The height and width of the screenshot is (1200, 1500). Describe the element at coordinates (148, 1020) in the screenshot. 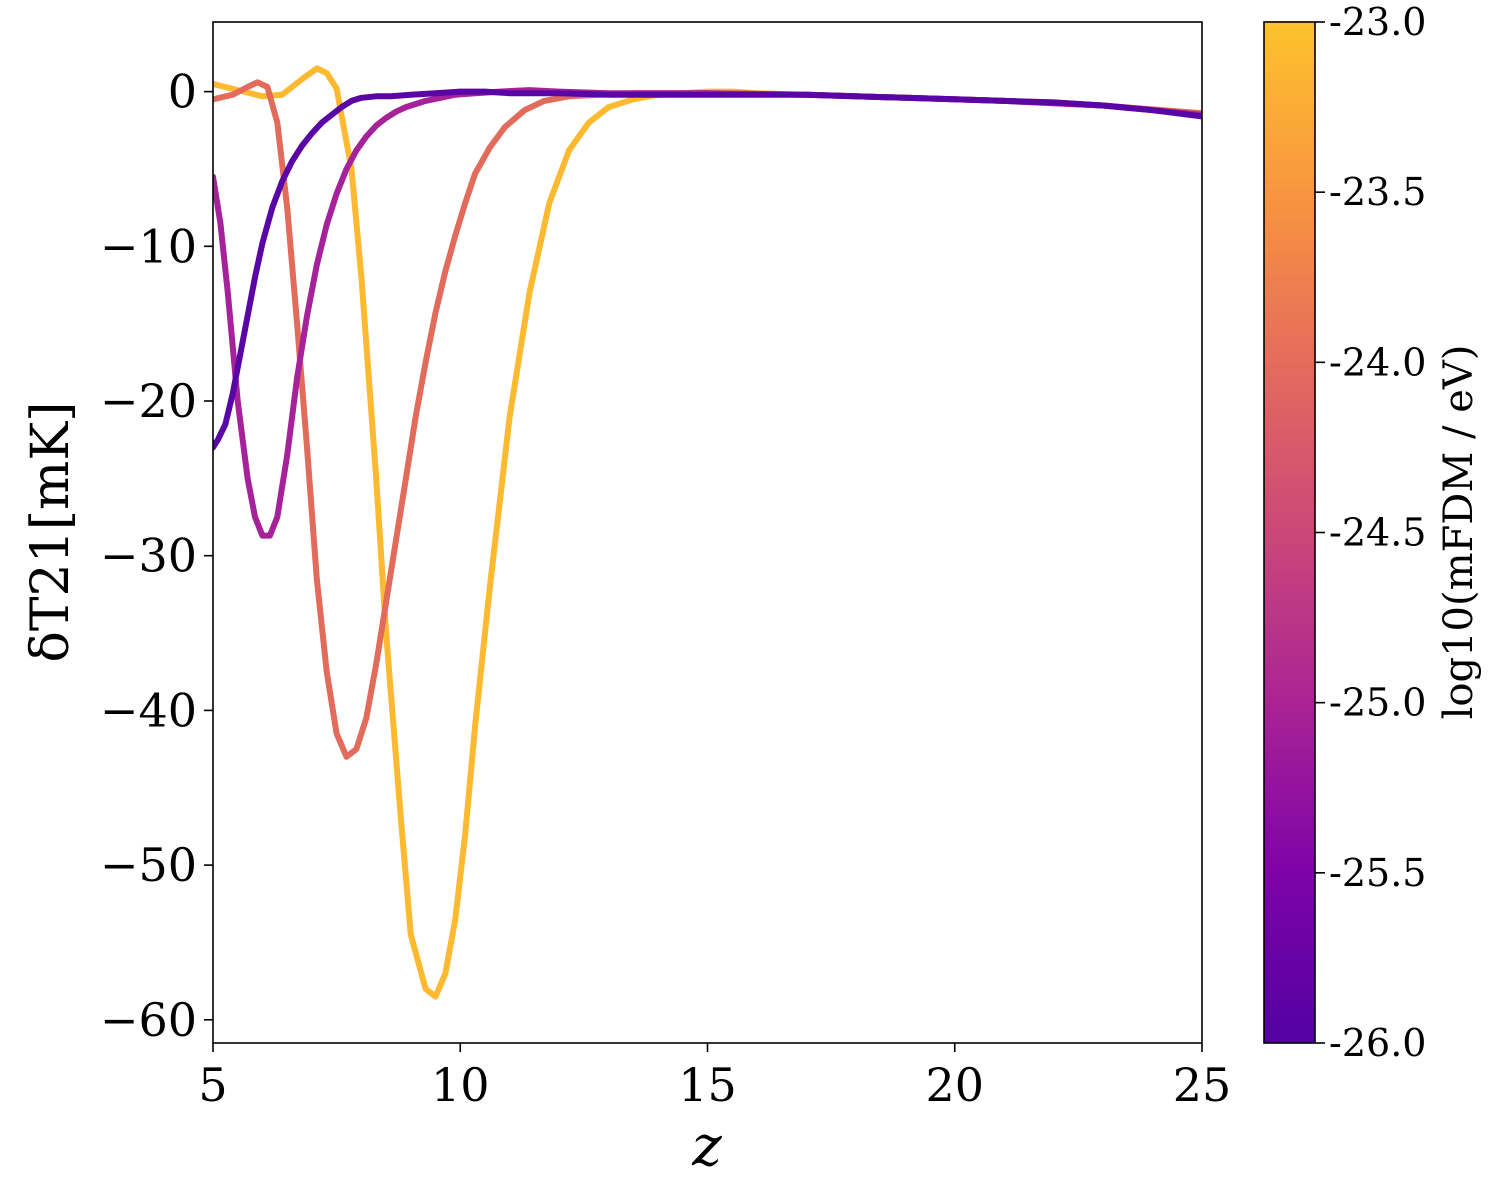

I see `y-tick-label: −60` at that location.